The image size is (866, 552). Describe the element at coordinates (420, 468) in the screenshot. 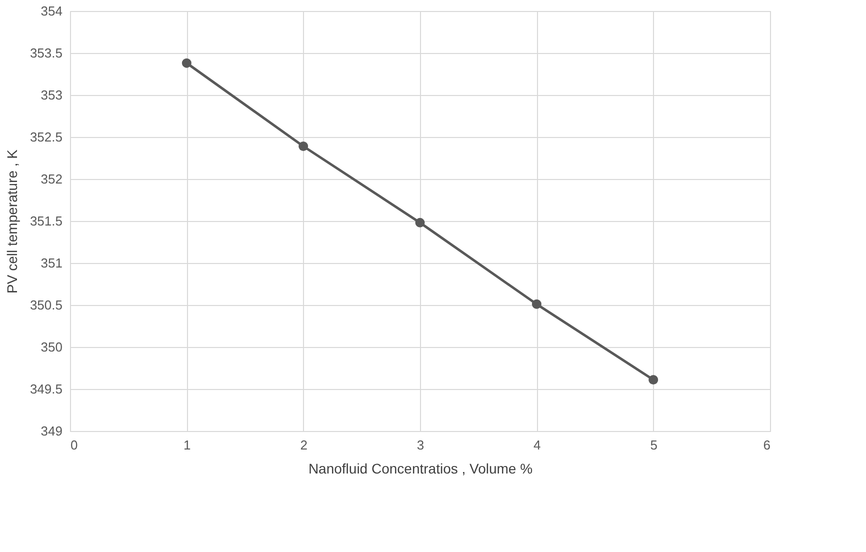

I see `x-axis-title: Nanofluid Concentratios , Volume %` at that location.